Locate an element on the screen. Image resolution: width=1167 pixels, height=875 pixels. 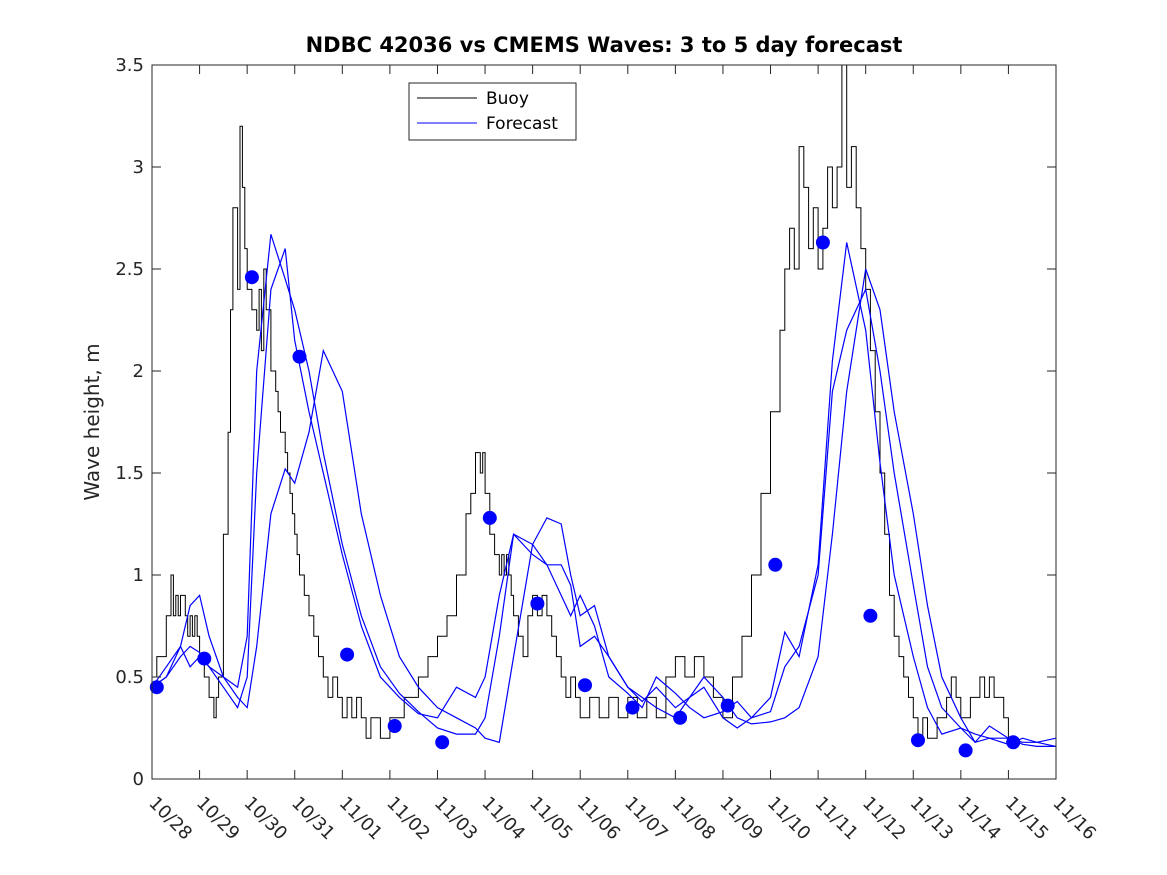
y-tick-label: 2.5 is located at coordinates (129, 269).